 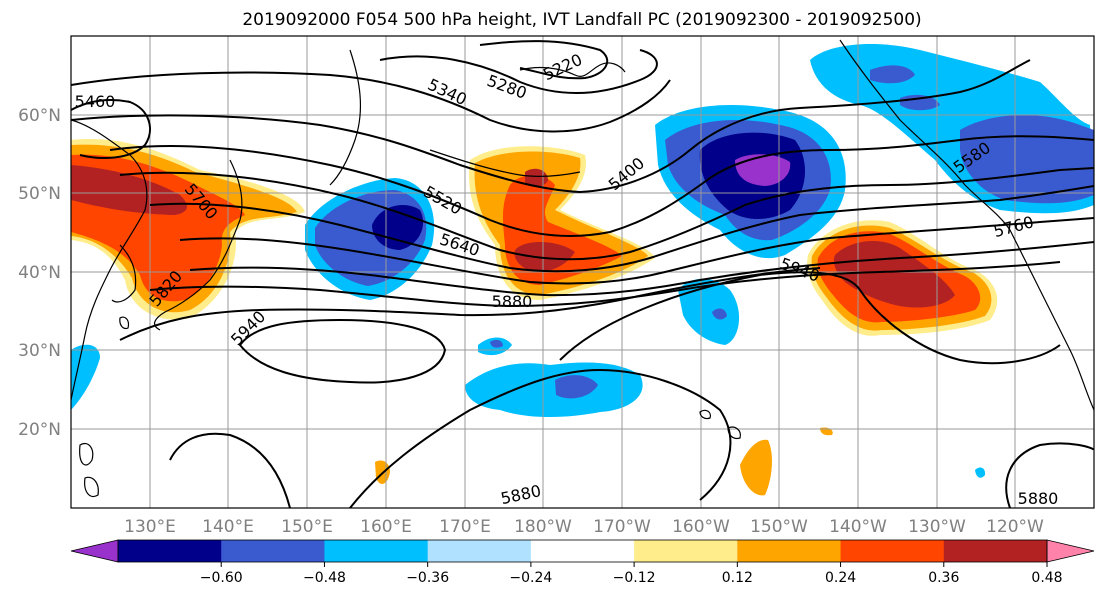 I want to click on ivt-positive-japan-dark, so click(x=129, y=190).